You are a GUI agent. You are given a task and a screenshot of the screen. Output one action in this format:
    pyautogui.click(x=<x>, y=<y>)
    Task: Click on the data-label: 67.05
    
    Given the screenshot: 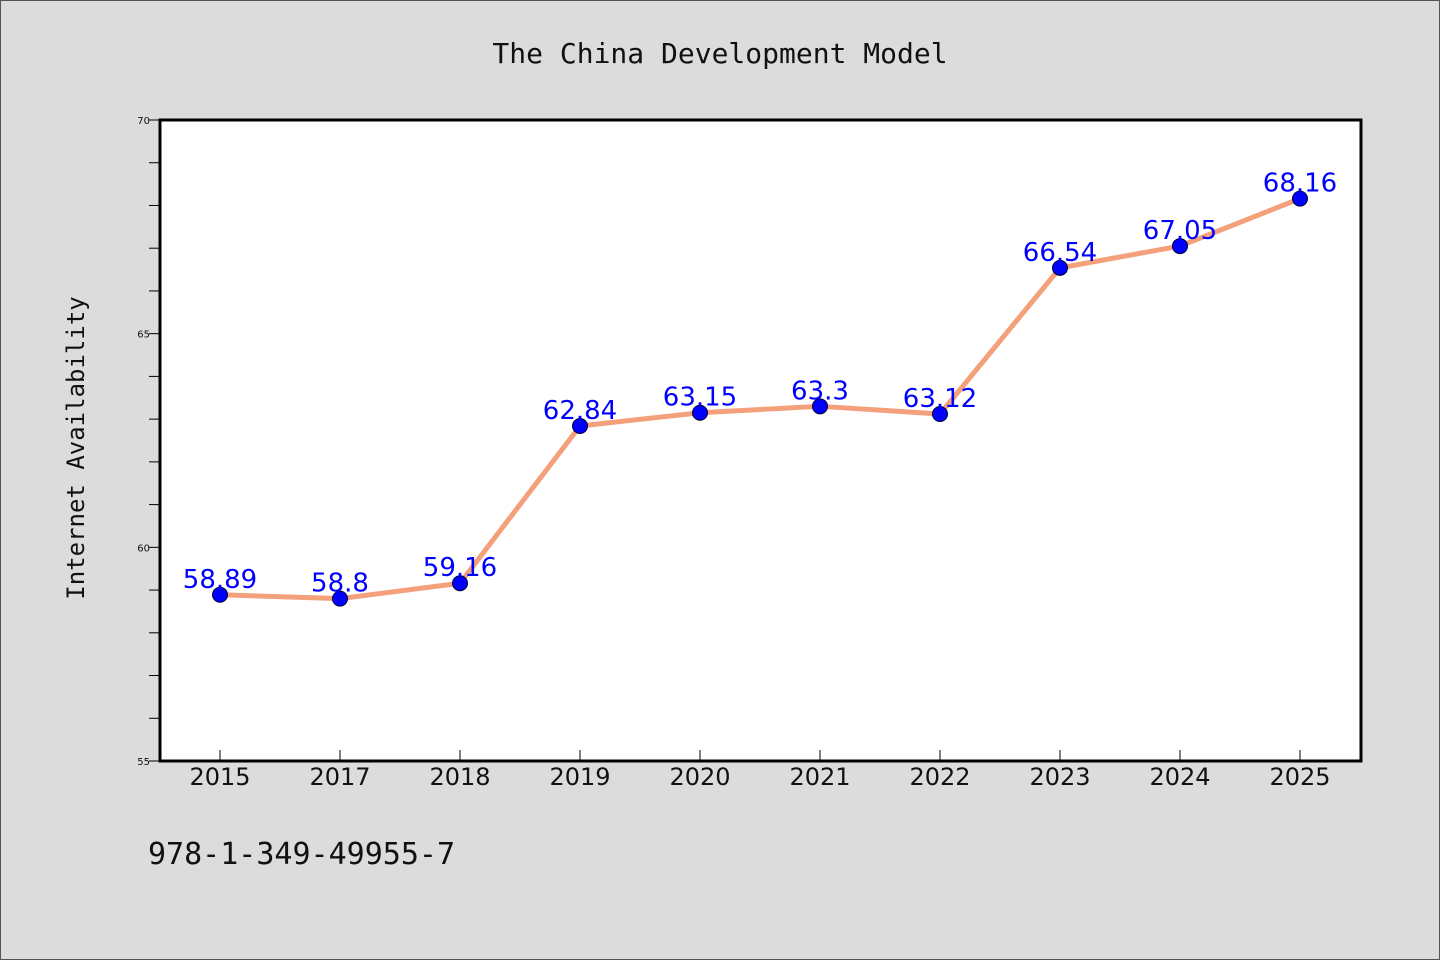 What is the action you would take?
    pyautogui.click(x=1180, y=231)
    